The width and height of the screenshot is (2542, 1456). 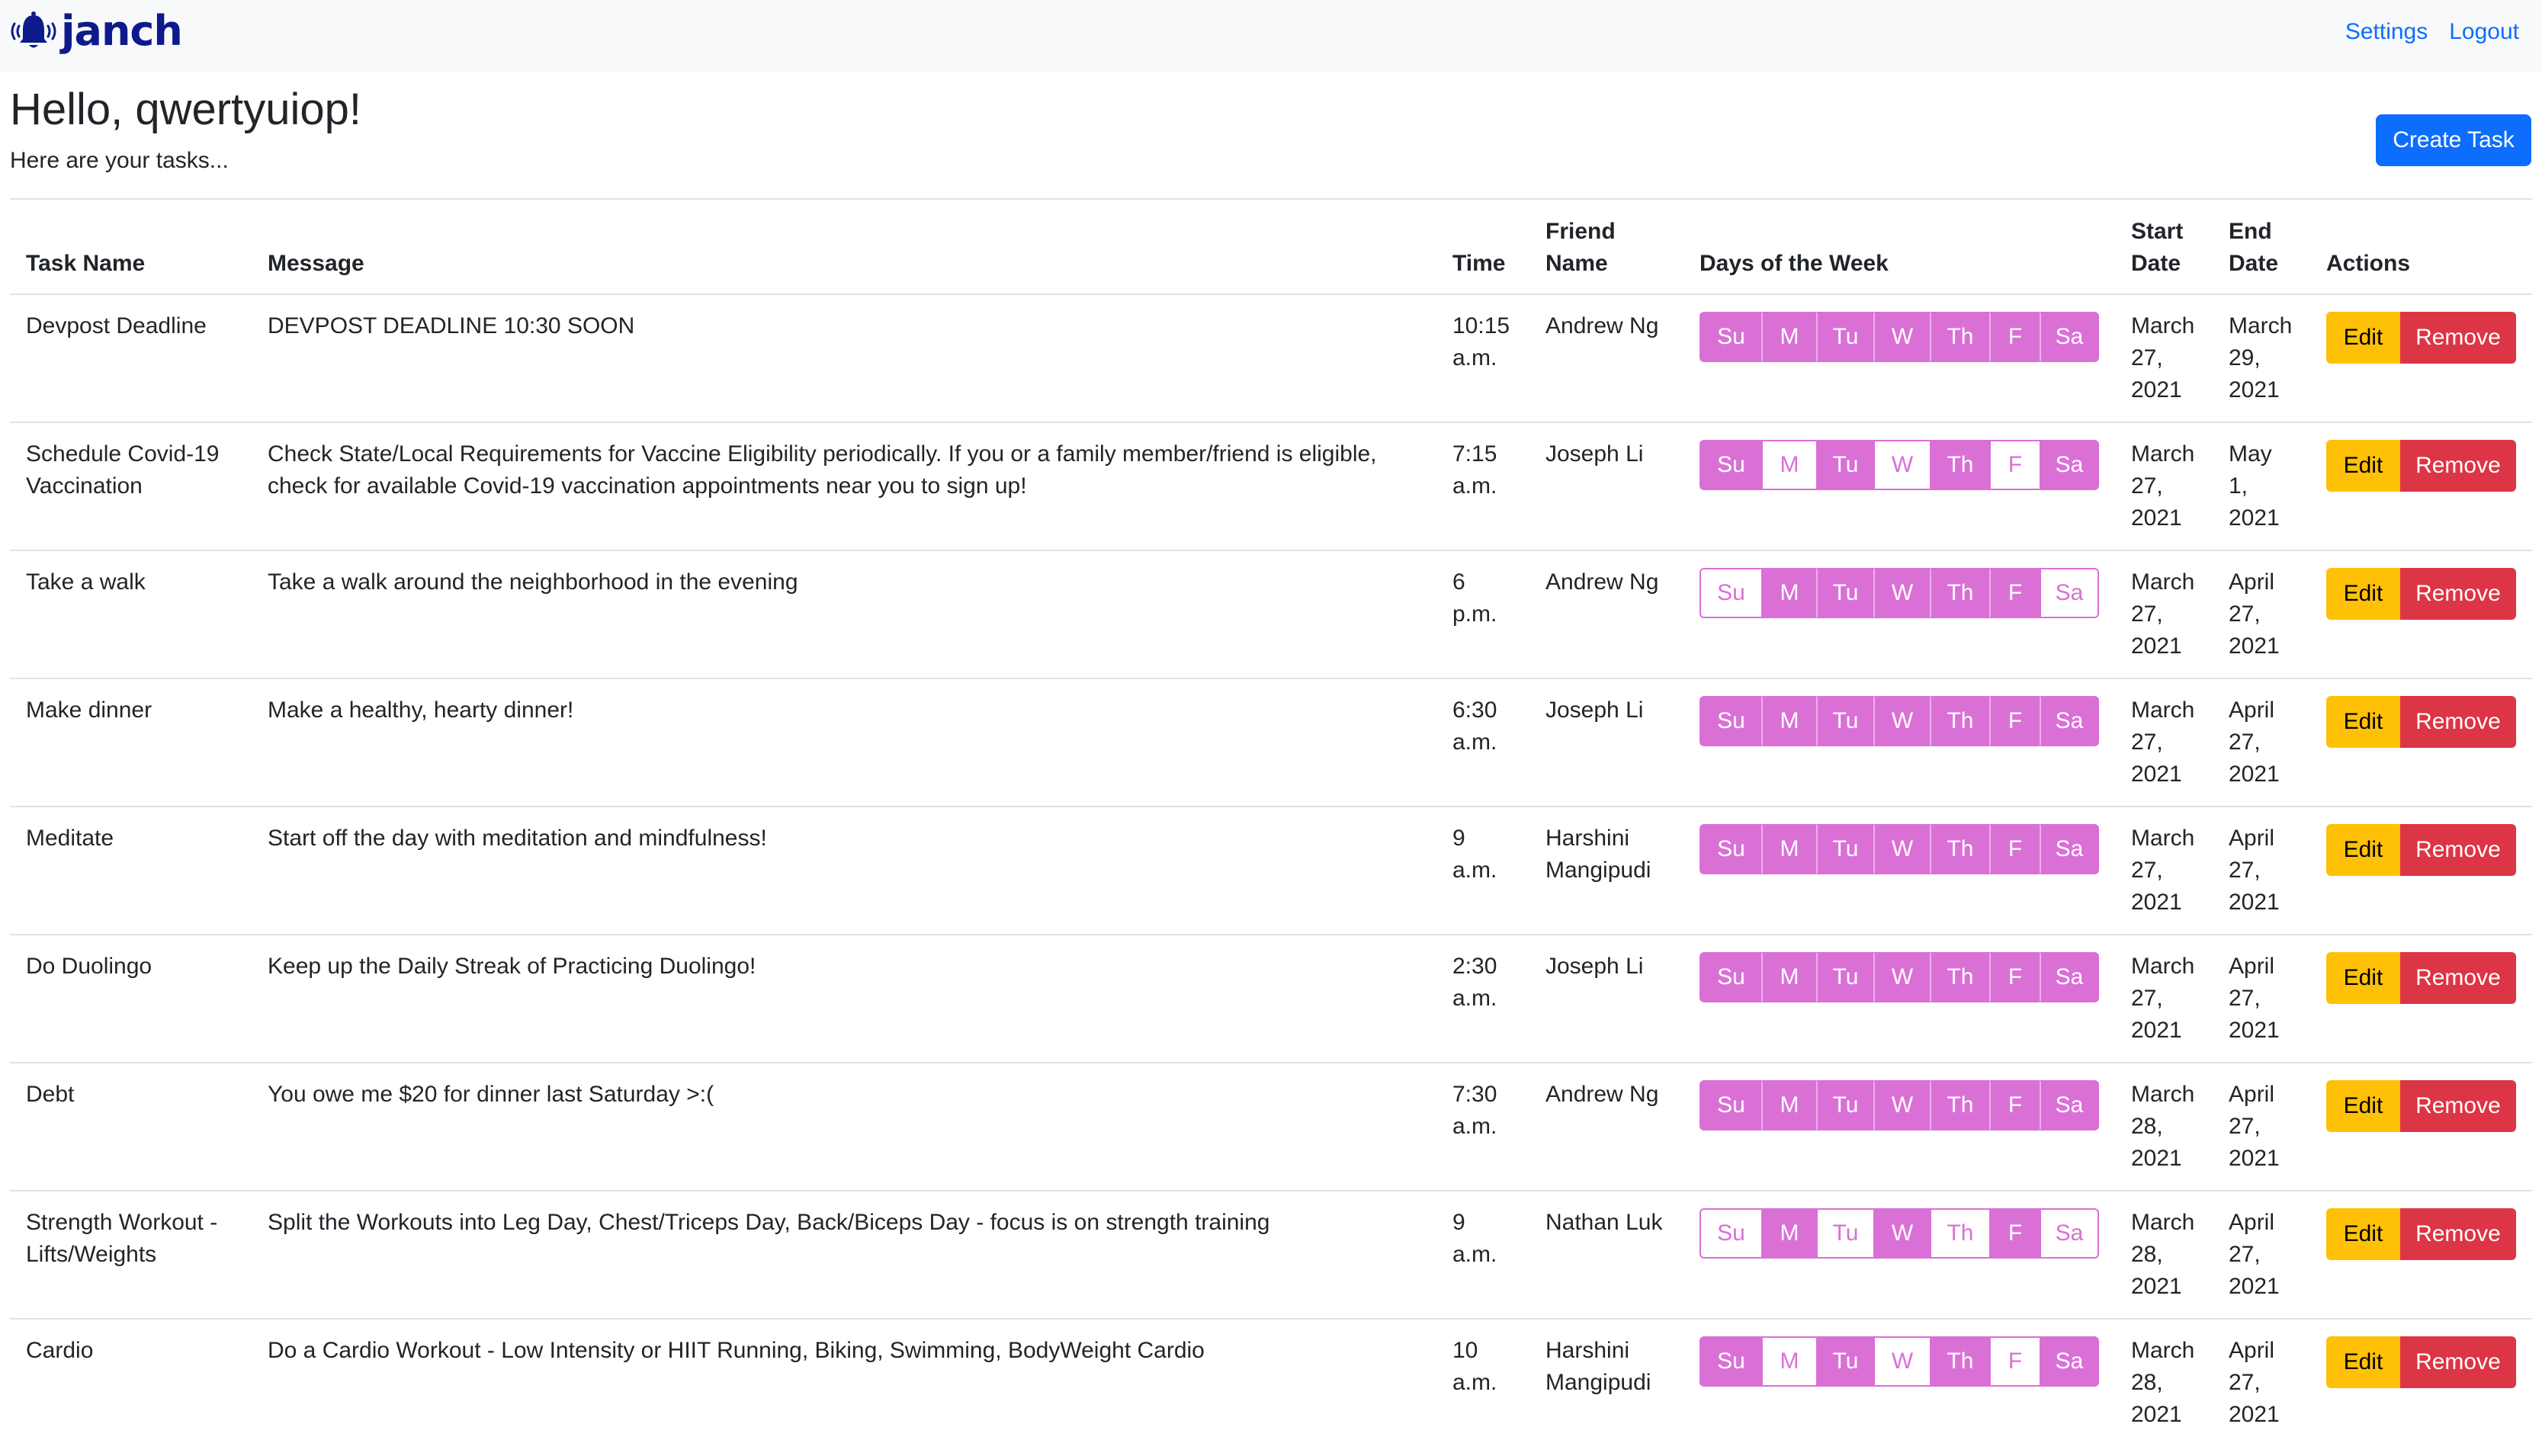 I want to click on brand-logo: janch, so click(x=95, y=31).